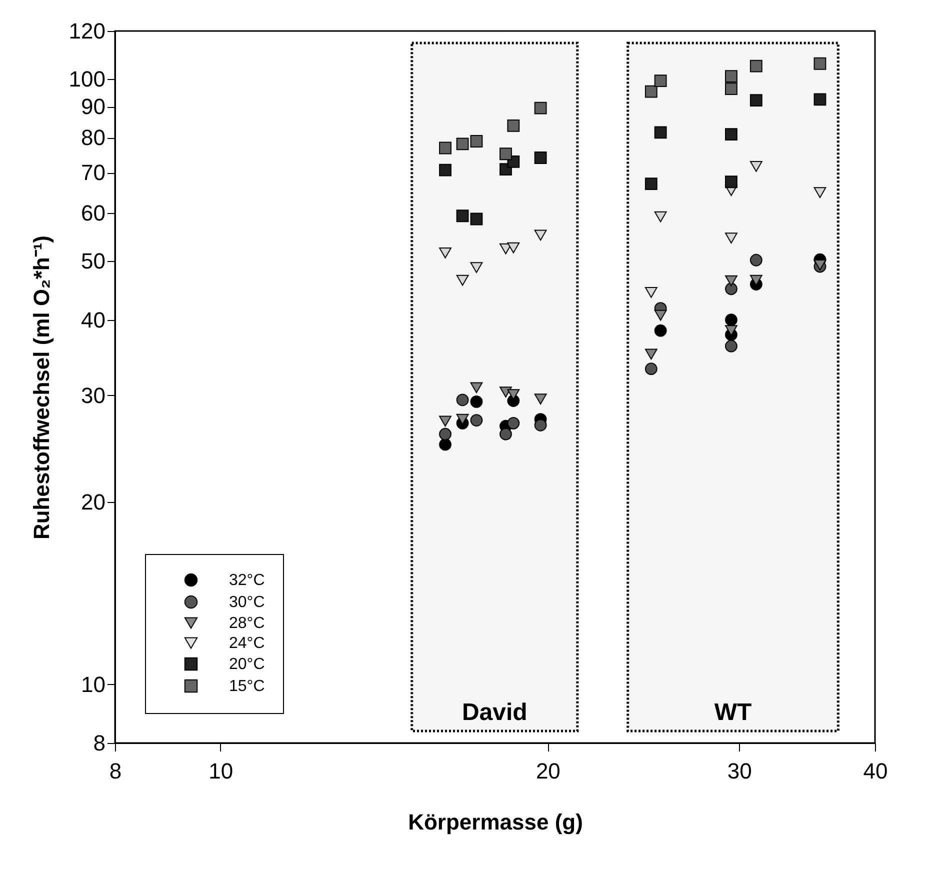  Describe the element at coordinates (875, 771) in the screenshot. I see `x-tick-label: 40` at that location.